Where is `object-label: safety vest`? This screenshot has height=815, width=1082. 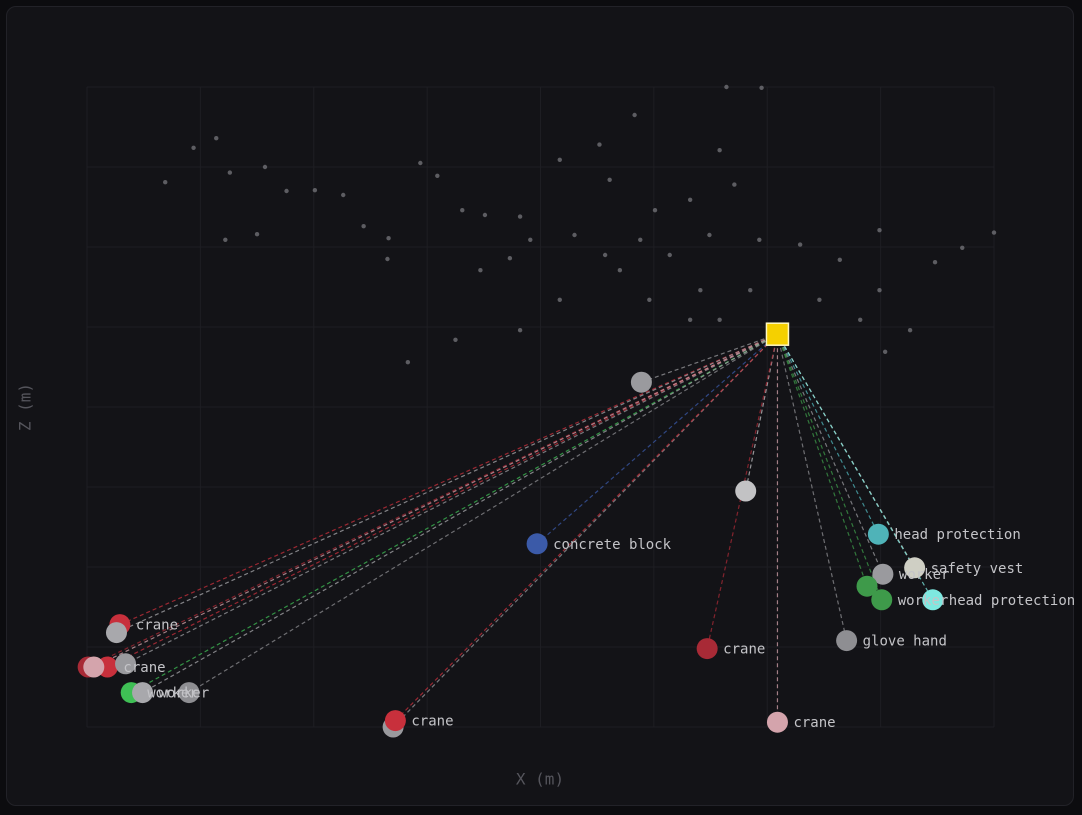 object-label: safety vest is located at coordinates (977, 569).